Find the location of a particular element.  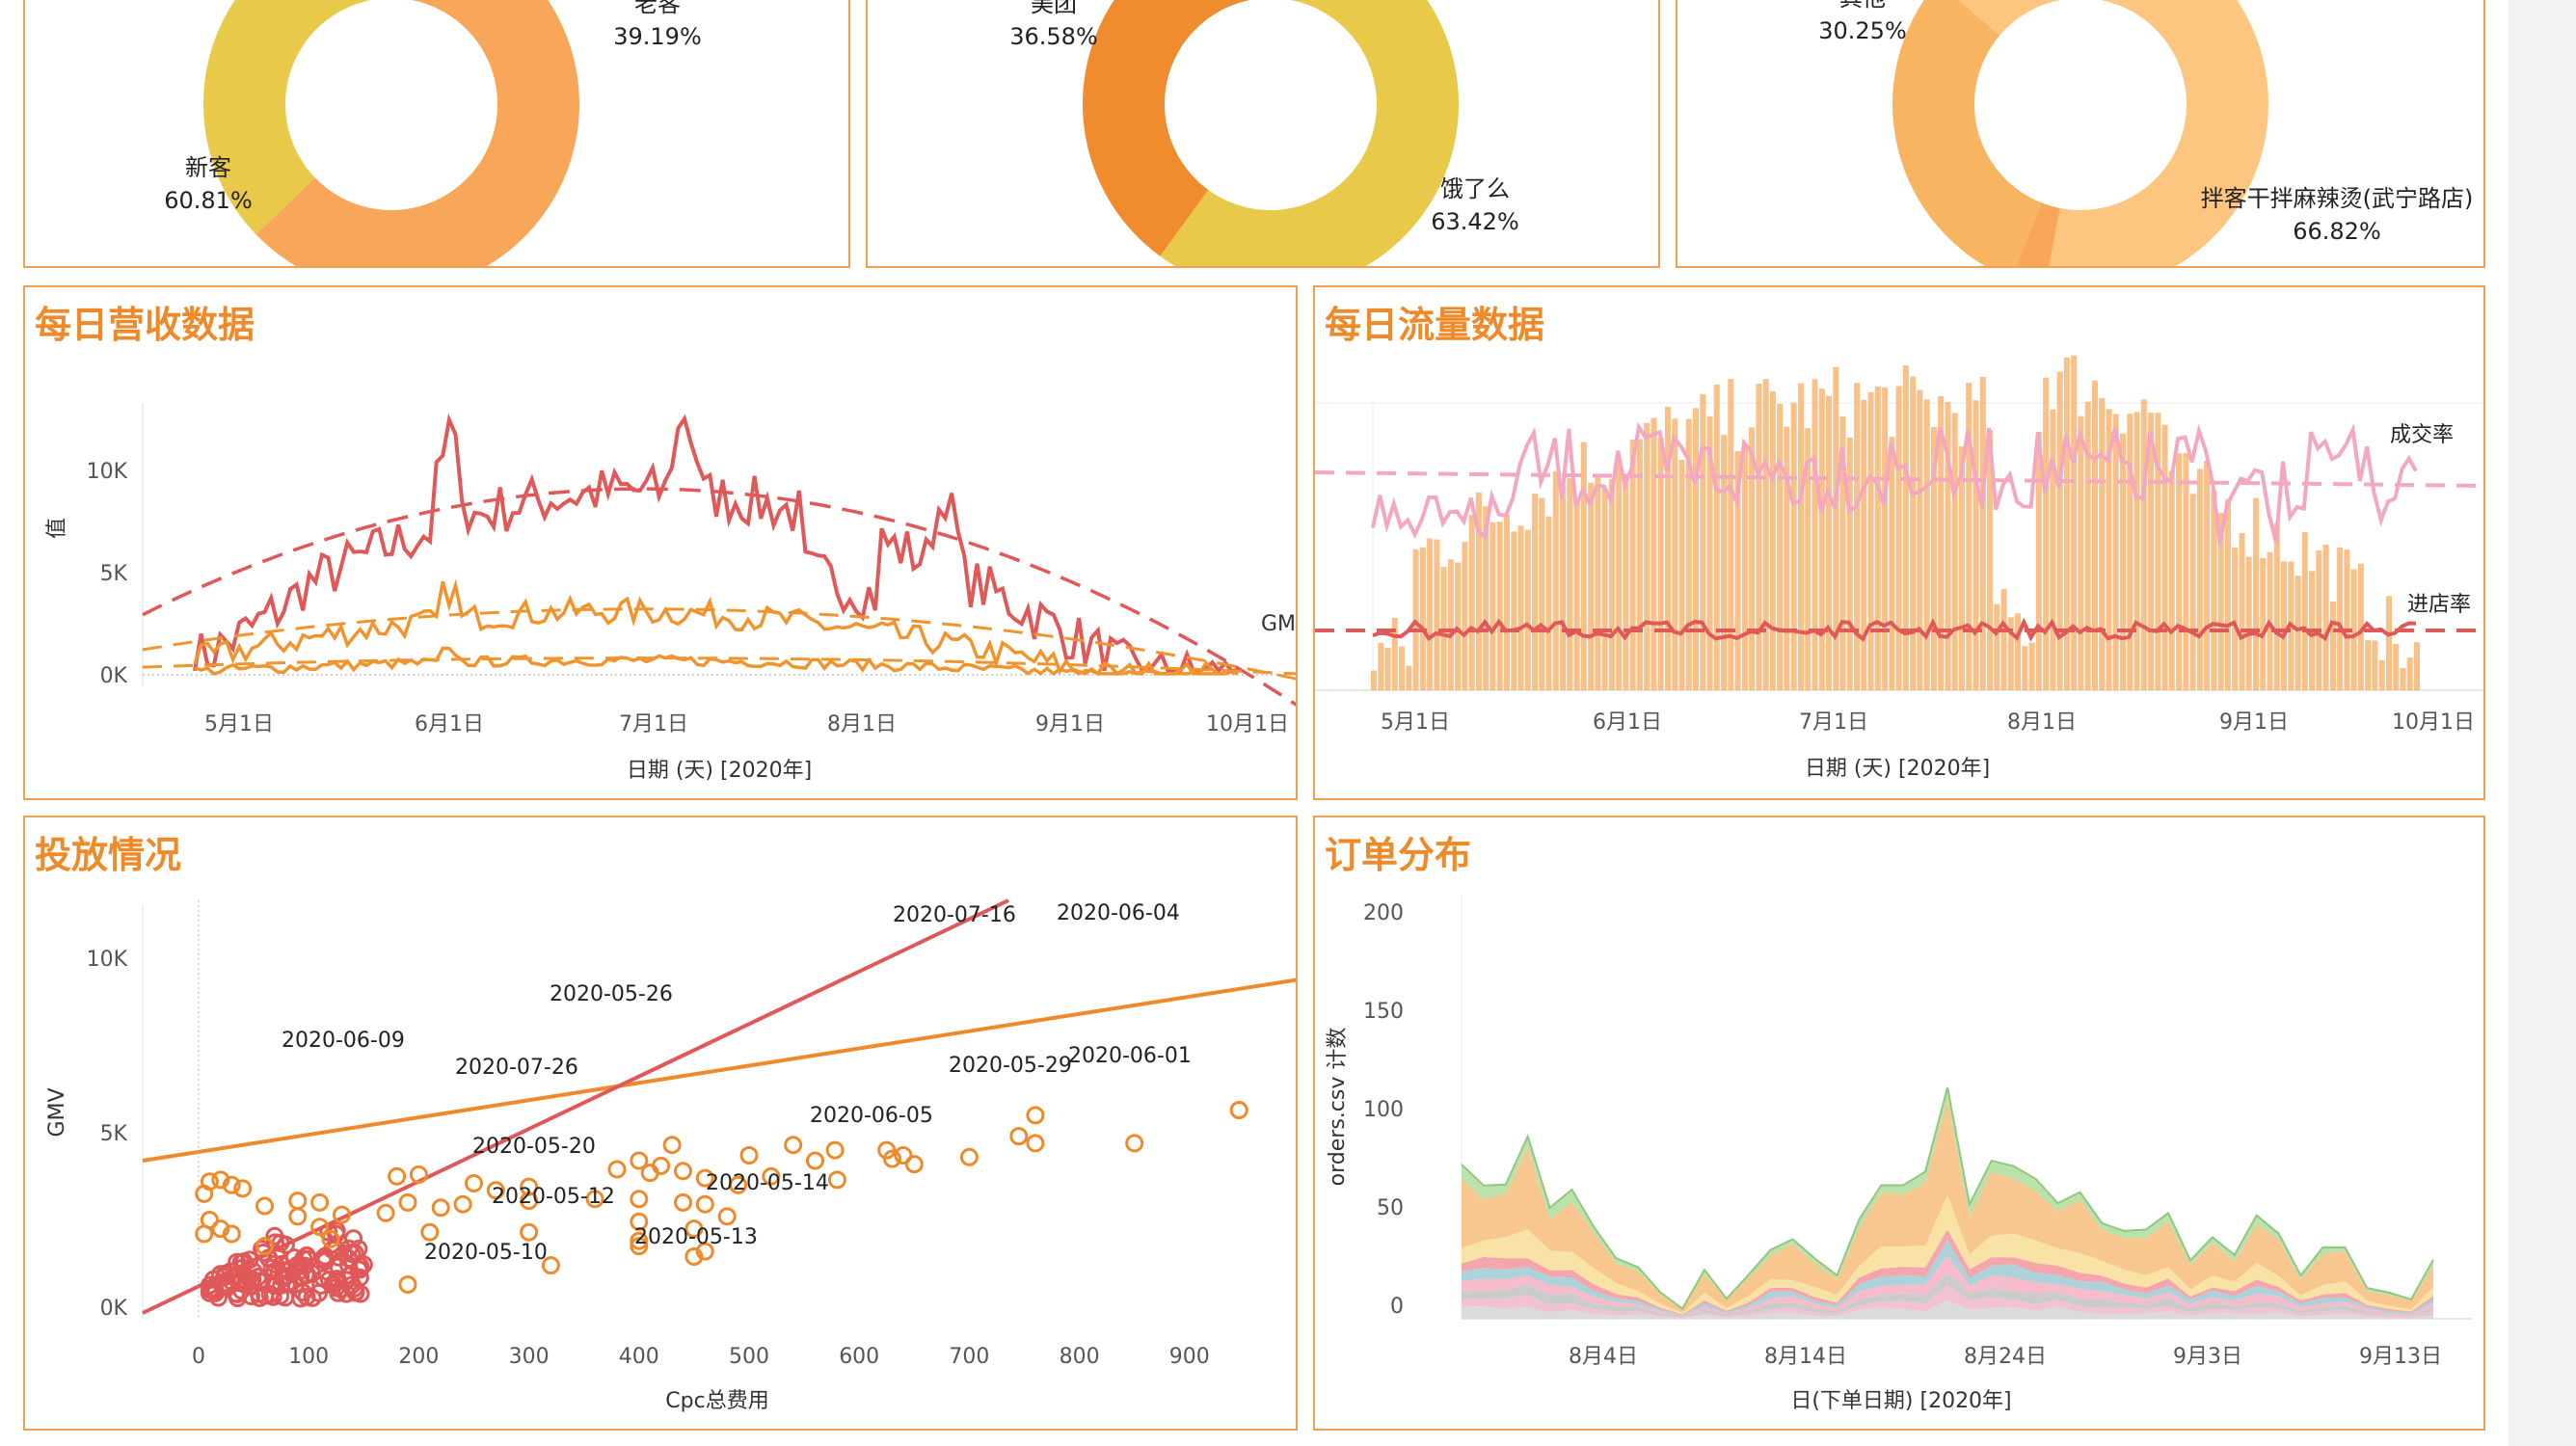

x-tick-label: 8月14日 is located at coordinates (1806, 1357).